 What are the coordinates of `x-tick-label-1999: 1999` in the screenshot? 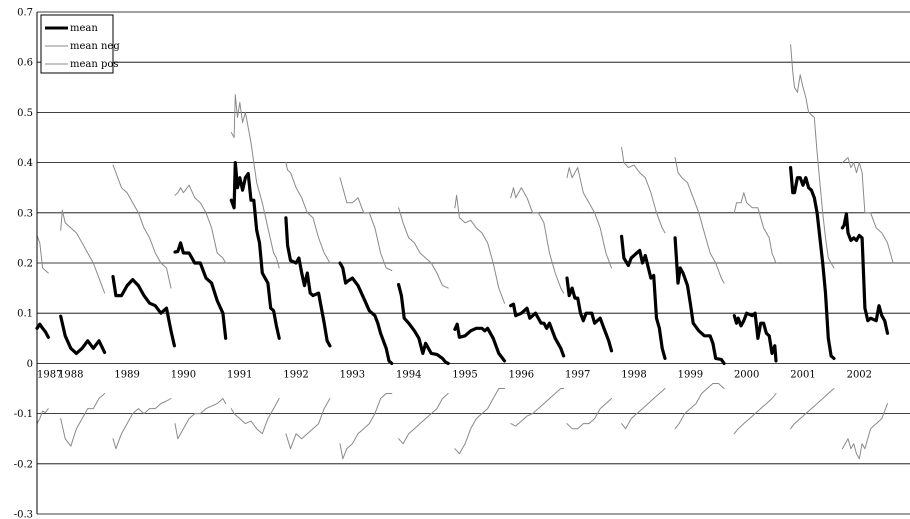 It's located at (690, 374).